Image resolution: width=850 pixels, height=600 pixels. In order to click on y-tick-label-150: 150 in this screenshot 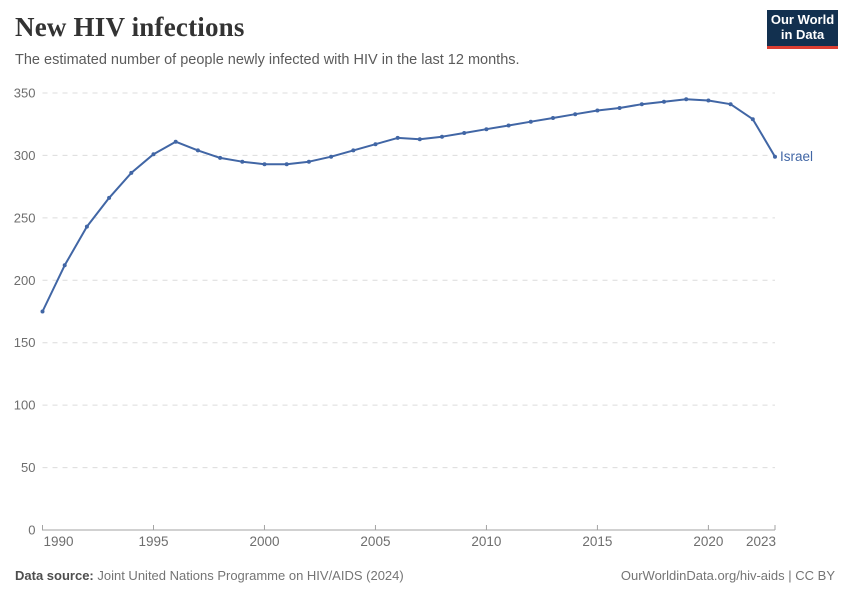, I will do `click(25, 342)`.